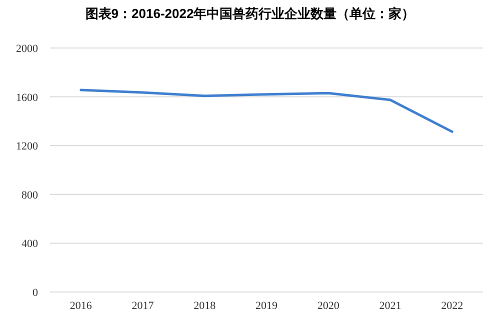 The width and height of the screenshot is (500, 322). I want to click on x-tick-label: 2018, so click(205, 306).